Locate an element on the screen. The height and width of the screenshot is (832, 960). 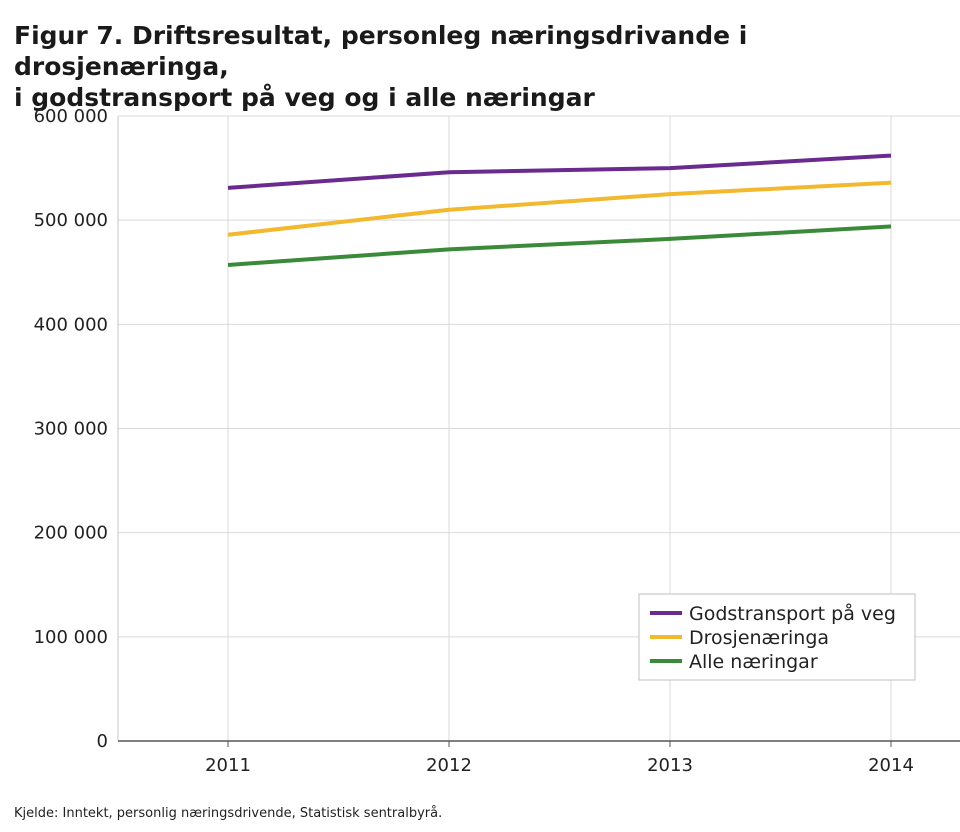
legend-box is located at coordinates (777, 637).